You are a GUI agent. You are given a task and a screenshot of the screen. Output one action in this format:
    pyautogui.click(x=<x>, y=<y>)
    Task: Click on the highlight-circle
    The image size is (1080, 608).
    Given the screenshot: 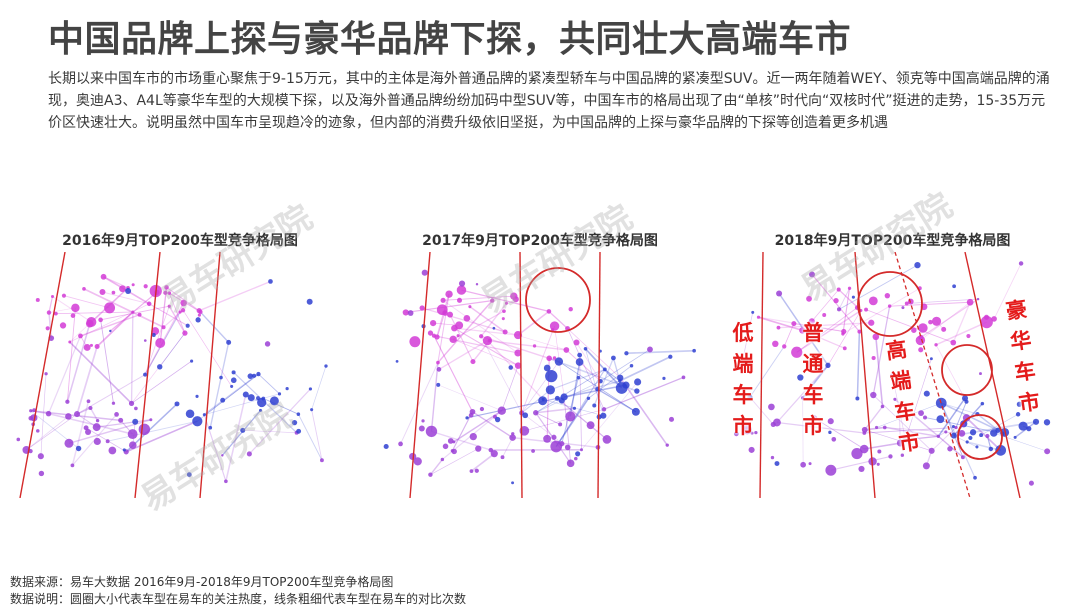 What is the action you would take?
    pyautogui.click(x=890, y=304)
    